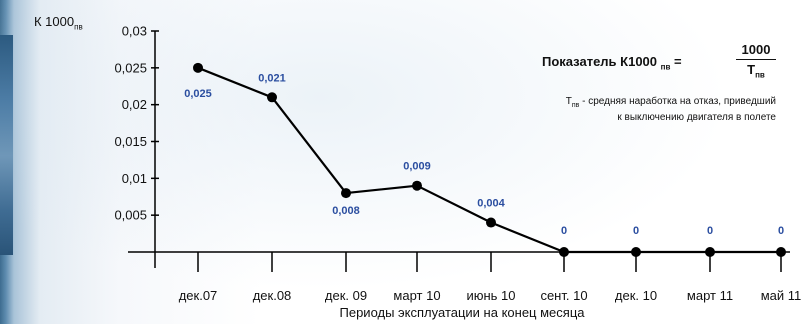  Describe the element at coordinates (677, 101) in the screenshot. I see `note-line-1: - средняя наработка на отказ, приведший` at that location.